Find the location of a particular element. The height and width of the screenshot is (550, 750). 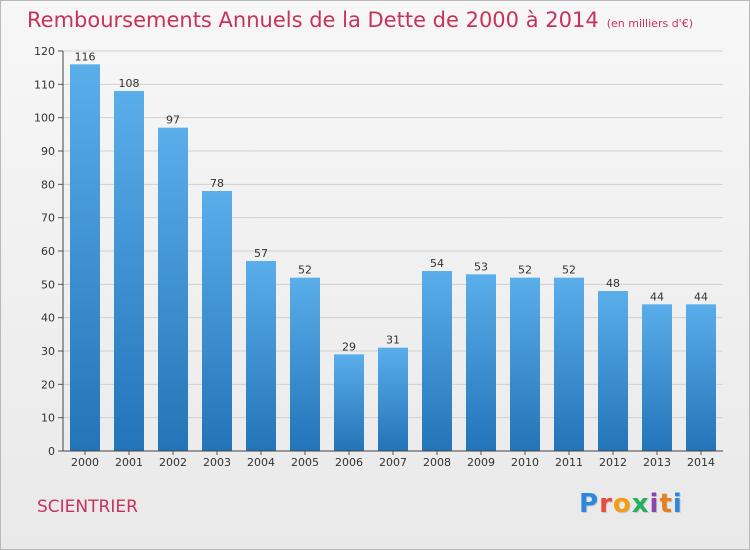

logo-letter: r is located at coordinates (606, 504).